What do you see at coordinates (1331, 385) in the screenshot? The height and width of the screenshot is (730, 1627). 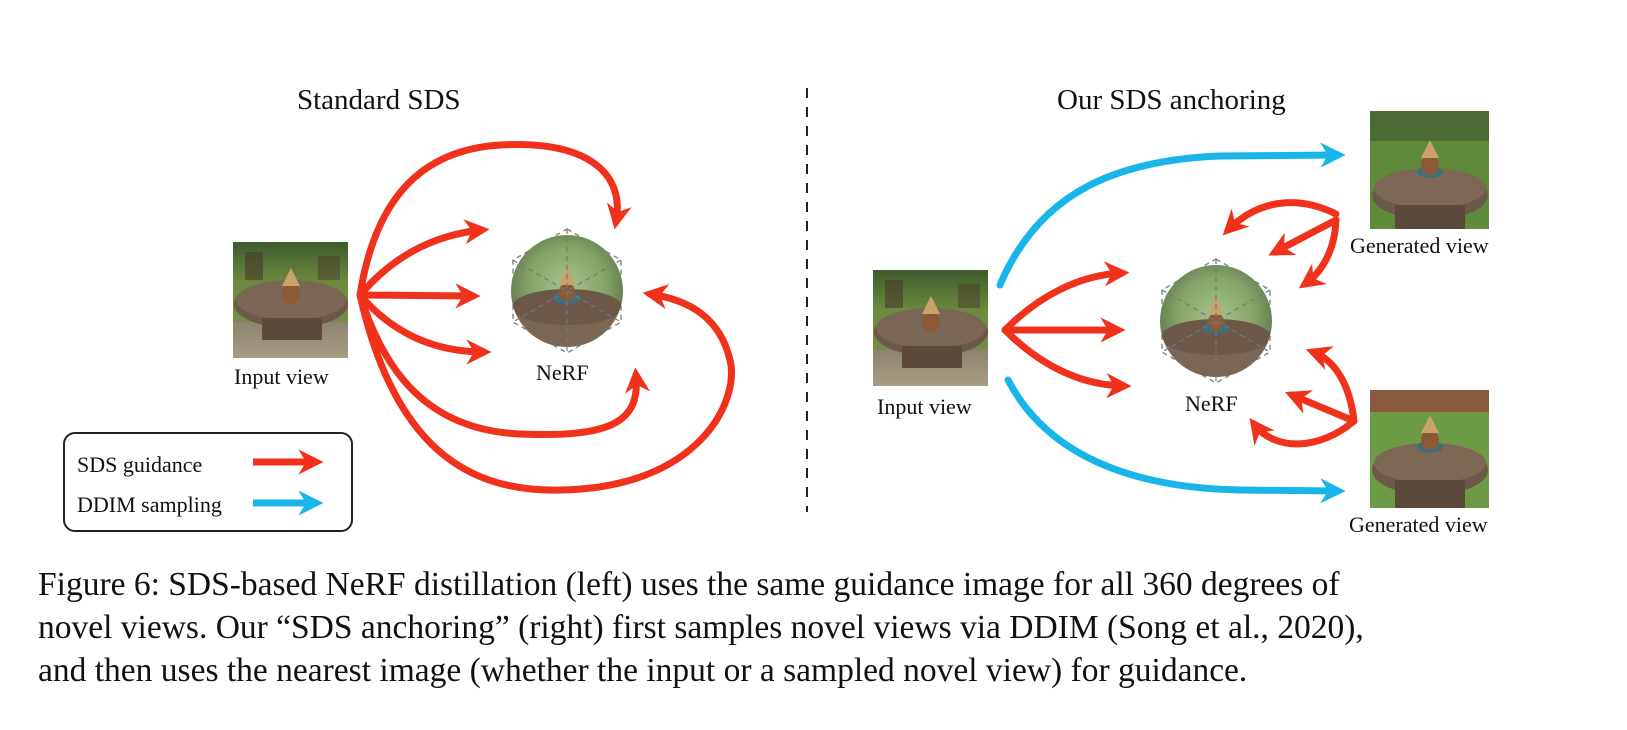 I see `gen-bottom-arrow-upper` at bounding box center [1331, 385].